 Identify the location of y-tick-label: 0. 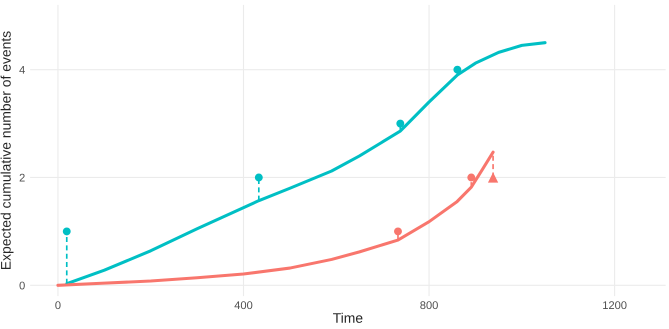
(22, 286).